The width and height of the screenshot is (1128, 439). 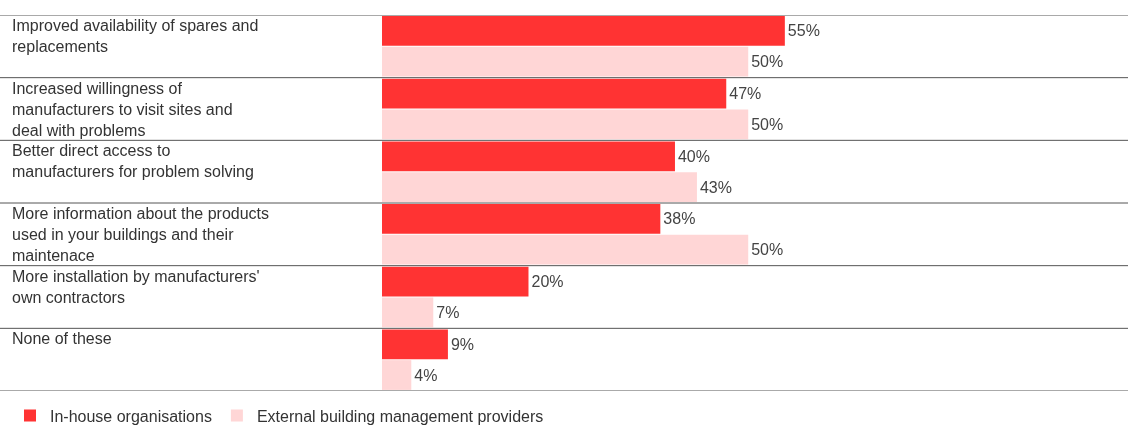 What do you see at coordinates (693, 156) in the screenshot?
I see `data-label: 40%` at bounding box center [693, 156].